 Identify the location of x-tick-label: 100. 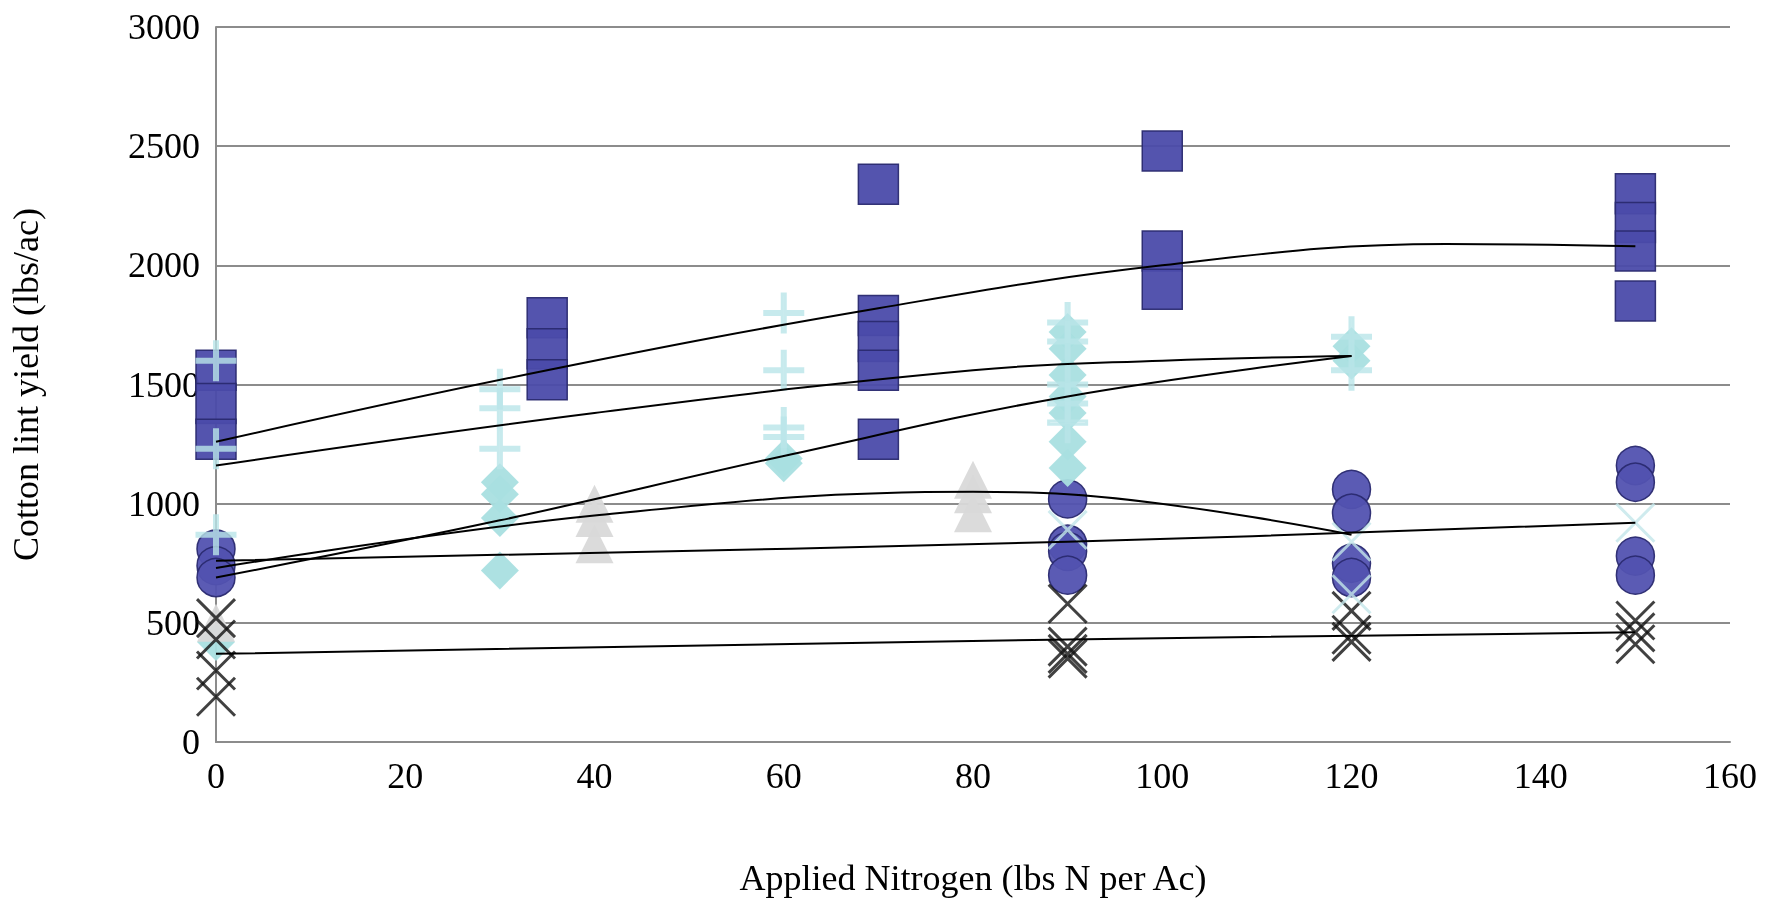
(1162, 776).